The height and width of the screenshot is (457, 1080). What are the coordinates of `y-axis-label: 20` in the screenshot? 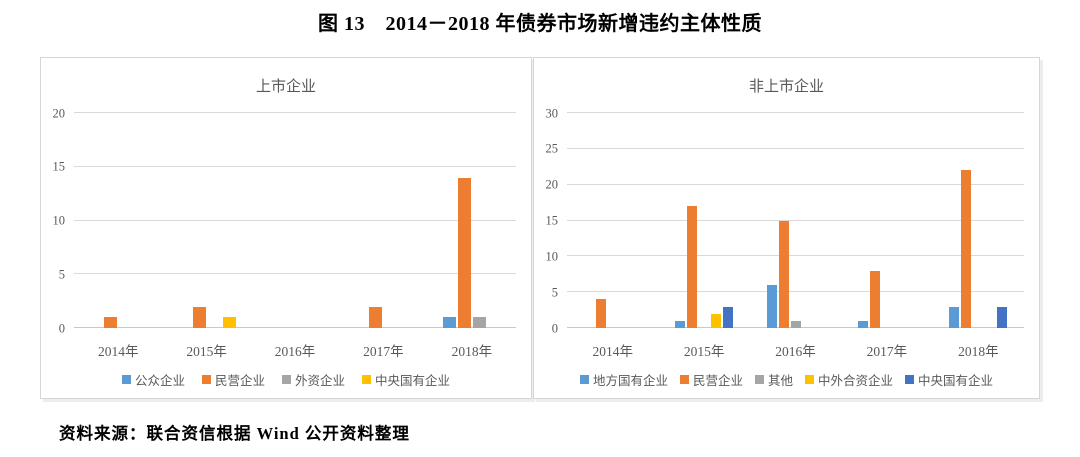 It's located at (552, 184).